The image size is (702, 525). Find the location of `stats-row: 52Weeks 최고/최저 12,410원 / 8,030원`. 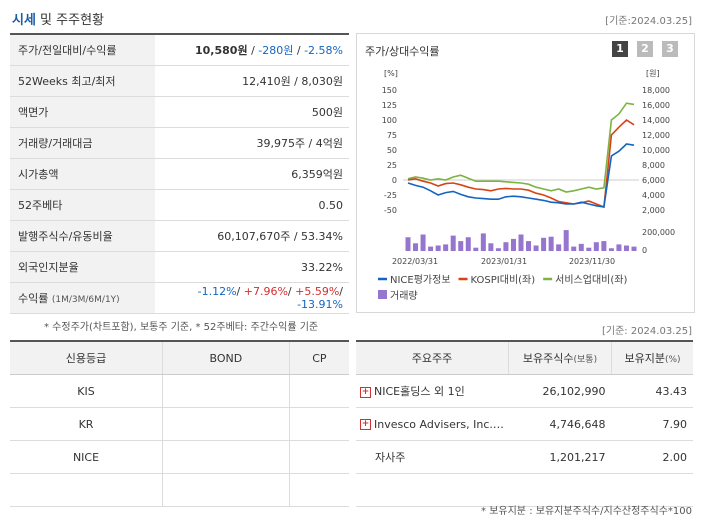

stats-row: 52Weeks 최고/최저 12,410원 / 8,030원 is located at coordinates (179, 81).